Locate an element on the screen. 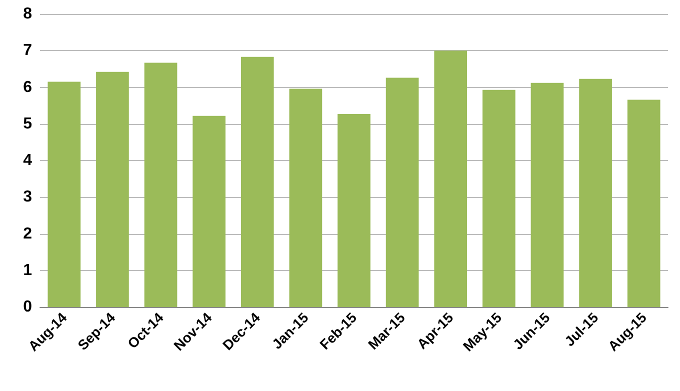 This screenshot has height=391, width=680. y-tick-label: 3 is located at coordinates (27, 197).